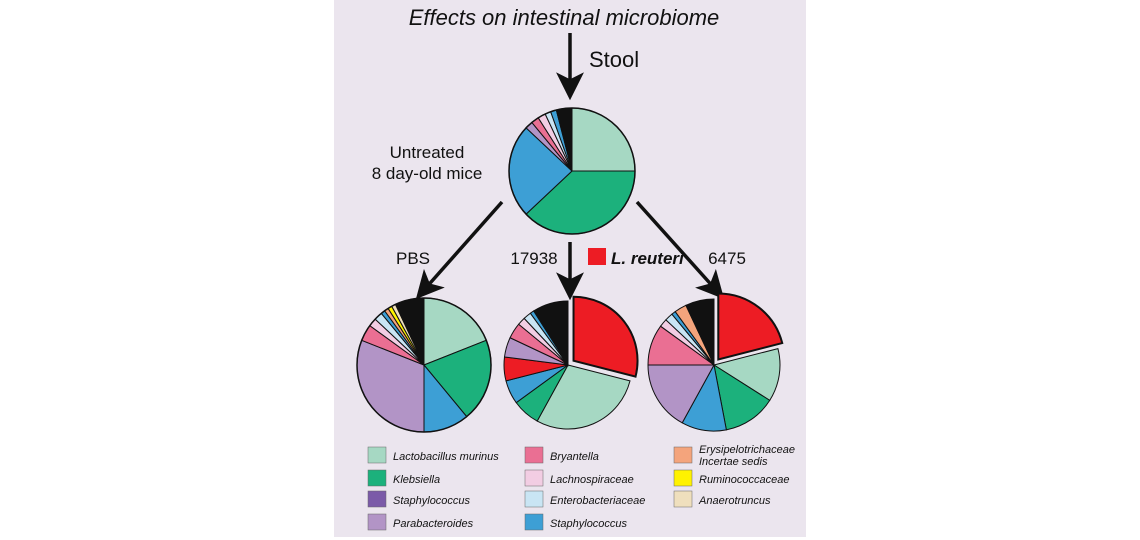  I want to click on pie-slice-parabacteroides, so click(681, 394).